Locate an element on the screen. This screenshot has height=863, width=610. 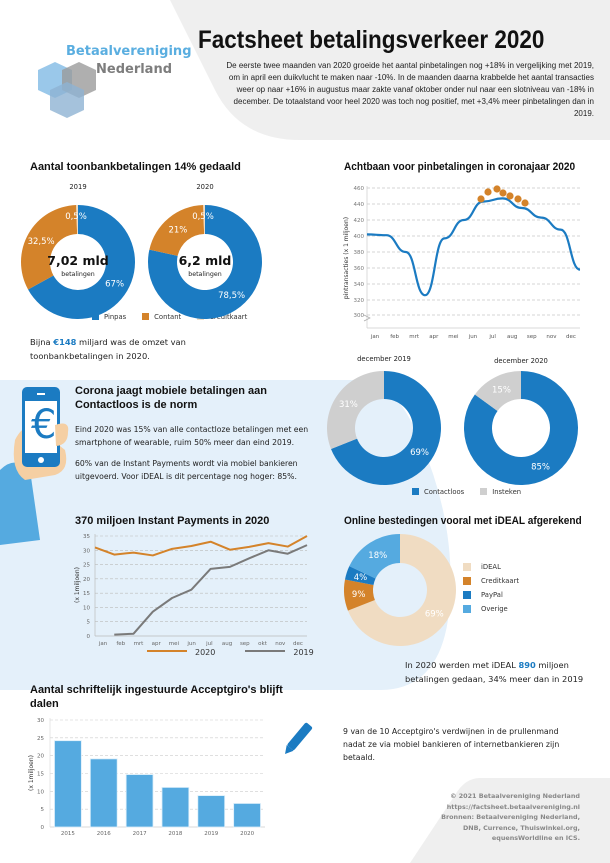
x-tick-label: 2017 is located at coordinates (140, 834).